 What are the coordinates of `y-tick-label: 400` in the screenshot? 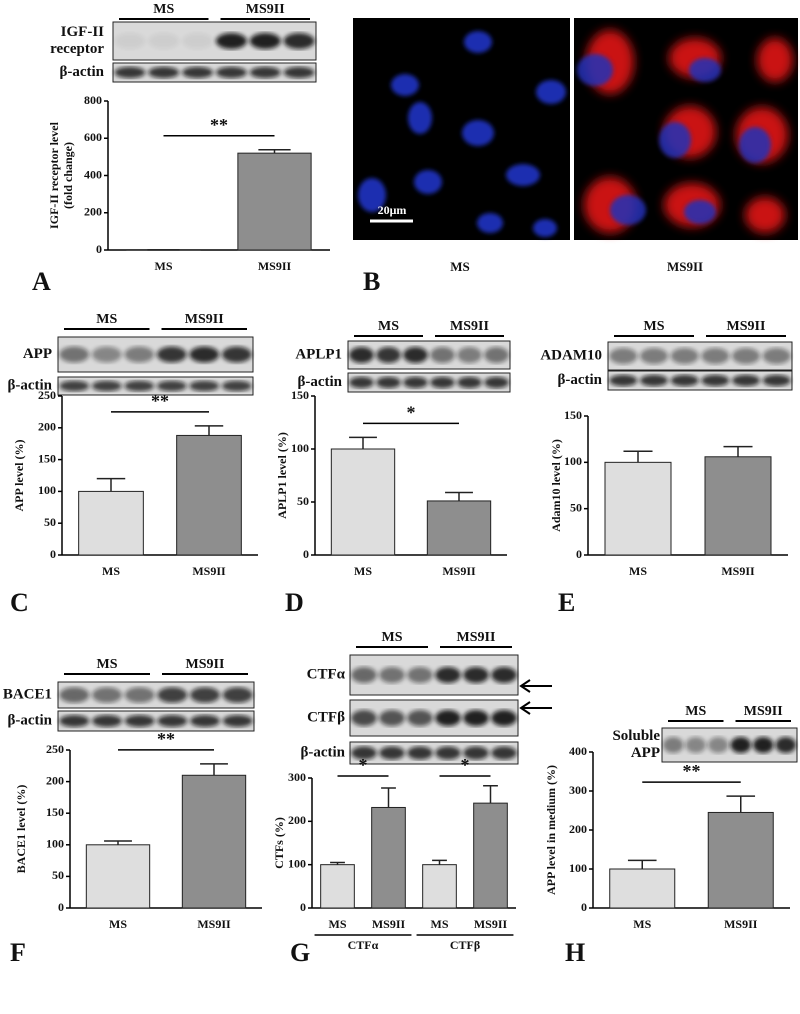 It's located at (93, 174).